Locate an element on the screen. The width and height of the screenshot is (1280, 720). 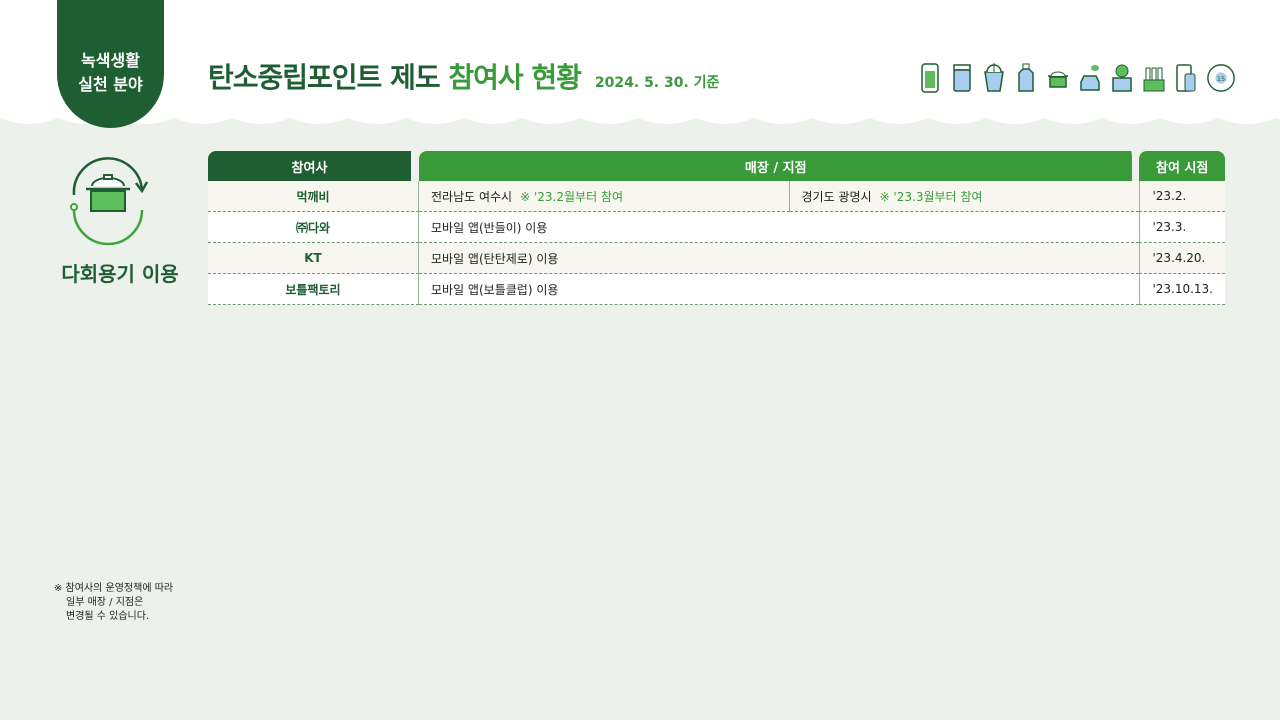
location-cell: 경기도 광명시 ※ '23.3월부터 참여 is located at coordinates (964, 196).